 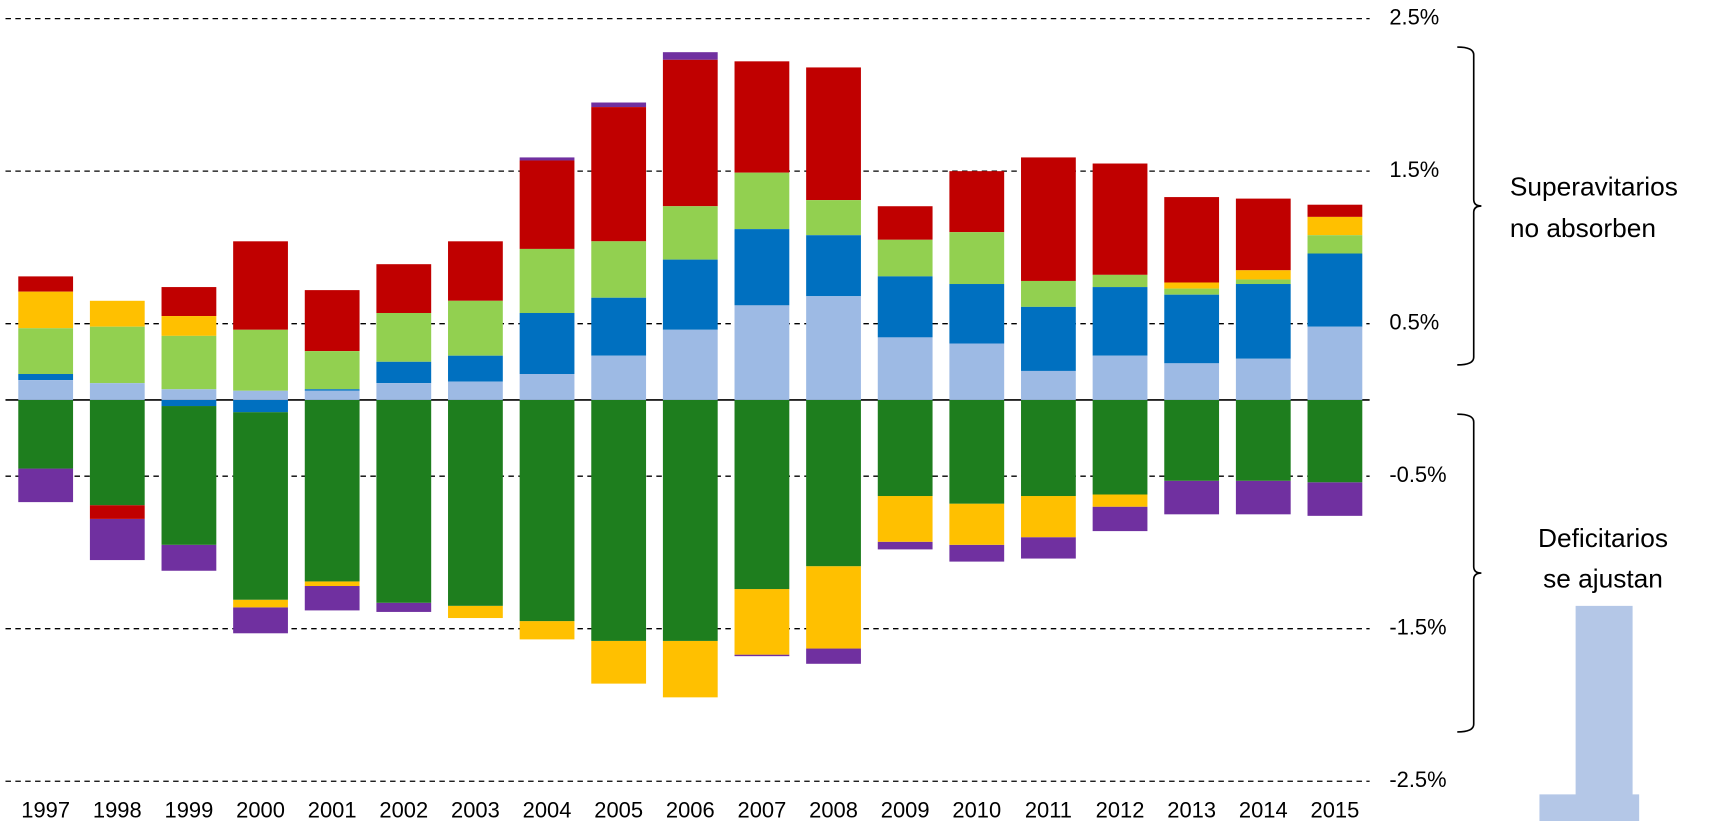 I want to click on x-tick-label: 1998, so click(x=117, y=809).